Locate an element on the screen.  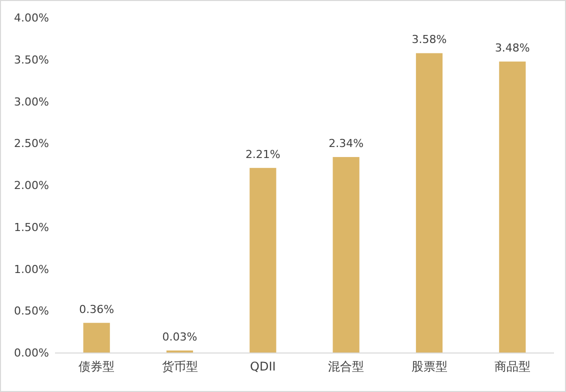
y-tick-label: 0.00% is located at coordinates (31, 353).